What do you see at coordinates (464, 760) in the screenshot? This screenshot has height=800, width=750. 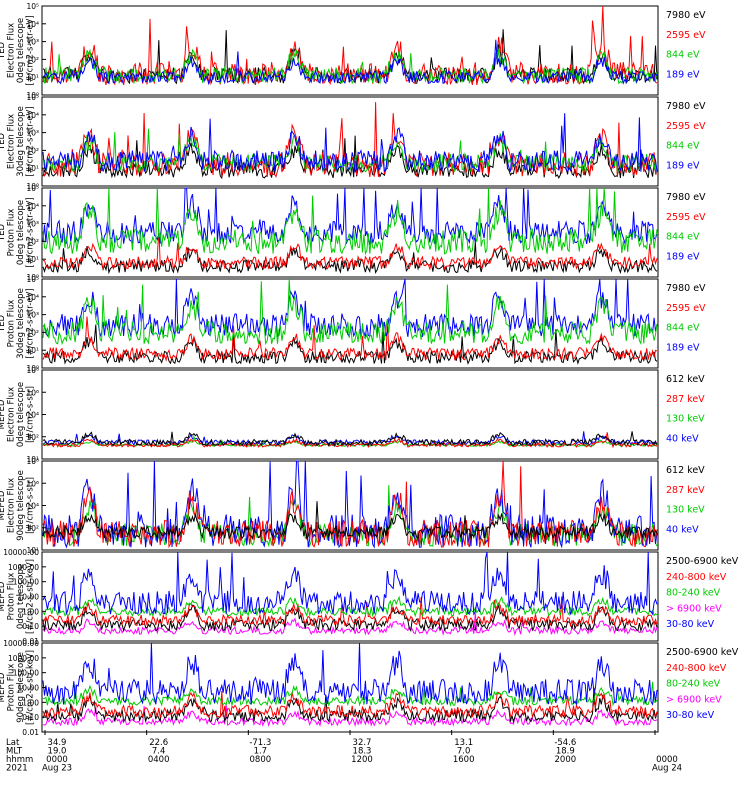 I see `time-tick-label: 1600` at bounding box center [464, 760].